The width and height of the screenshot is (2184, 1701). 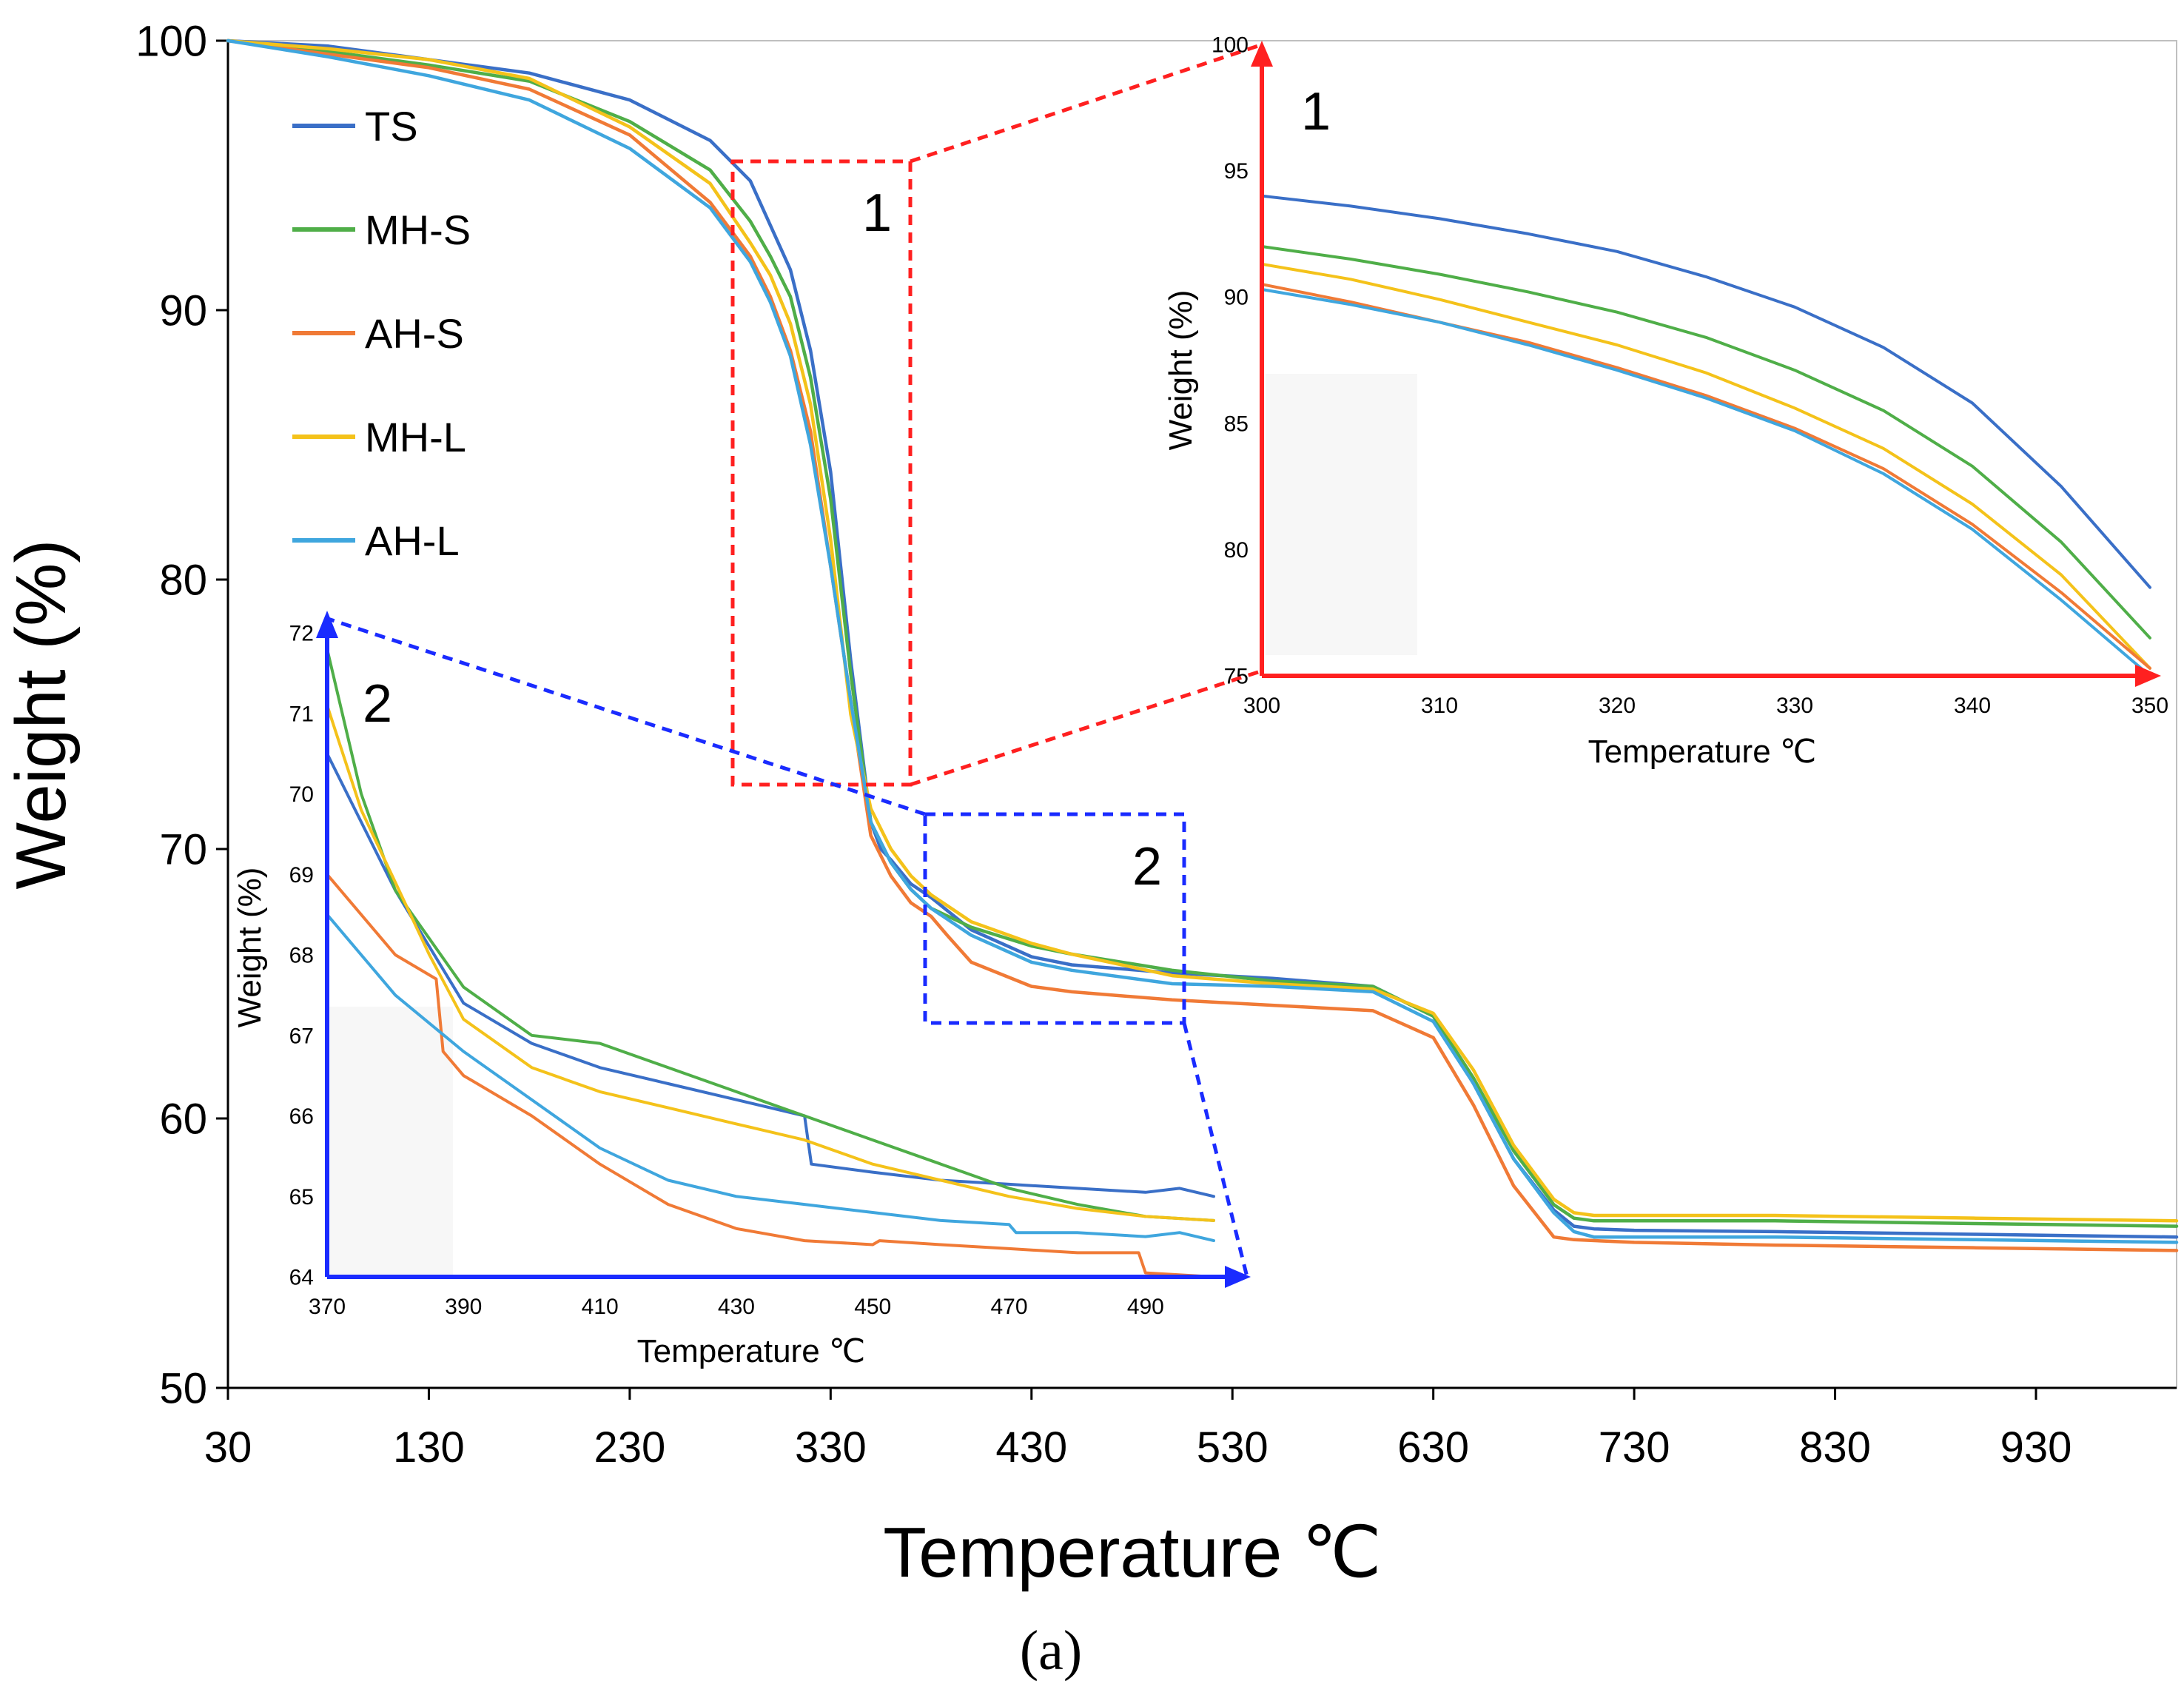 What do you see at coordinates (1433, 1447) in the screenshot?
I see `main-x-tick-label: 630` at bounding box center [1433, 1447].